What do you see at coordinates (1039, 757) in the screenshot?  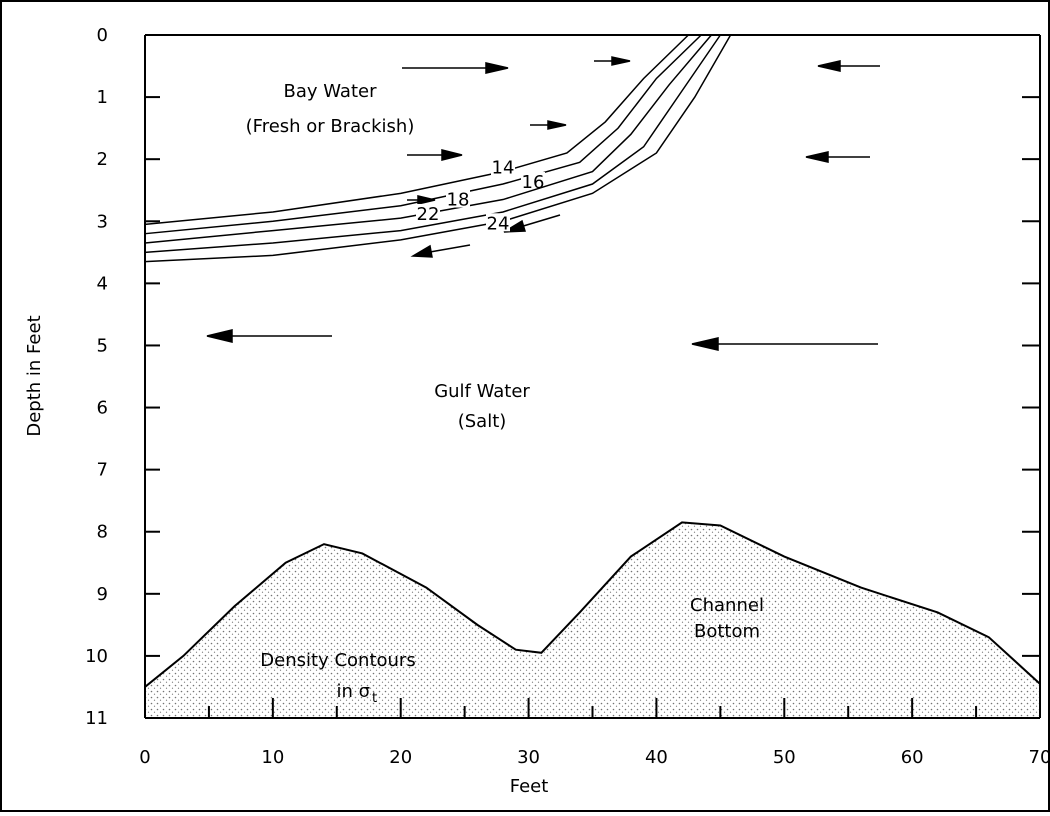 I see `x-tick-label: 70` at bounding box center [1039, 757].